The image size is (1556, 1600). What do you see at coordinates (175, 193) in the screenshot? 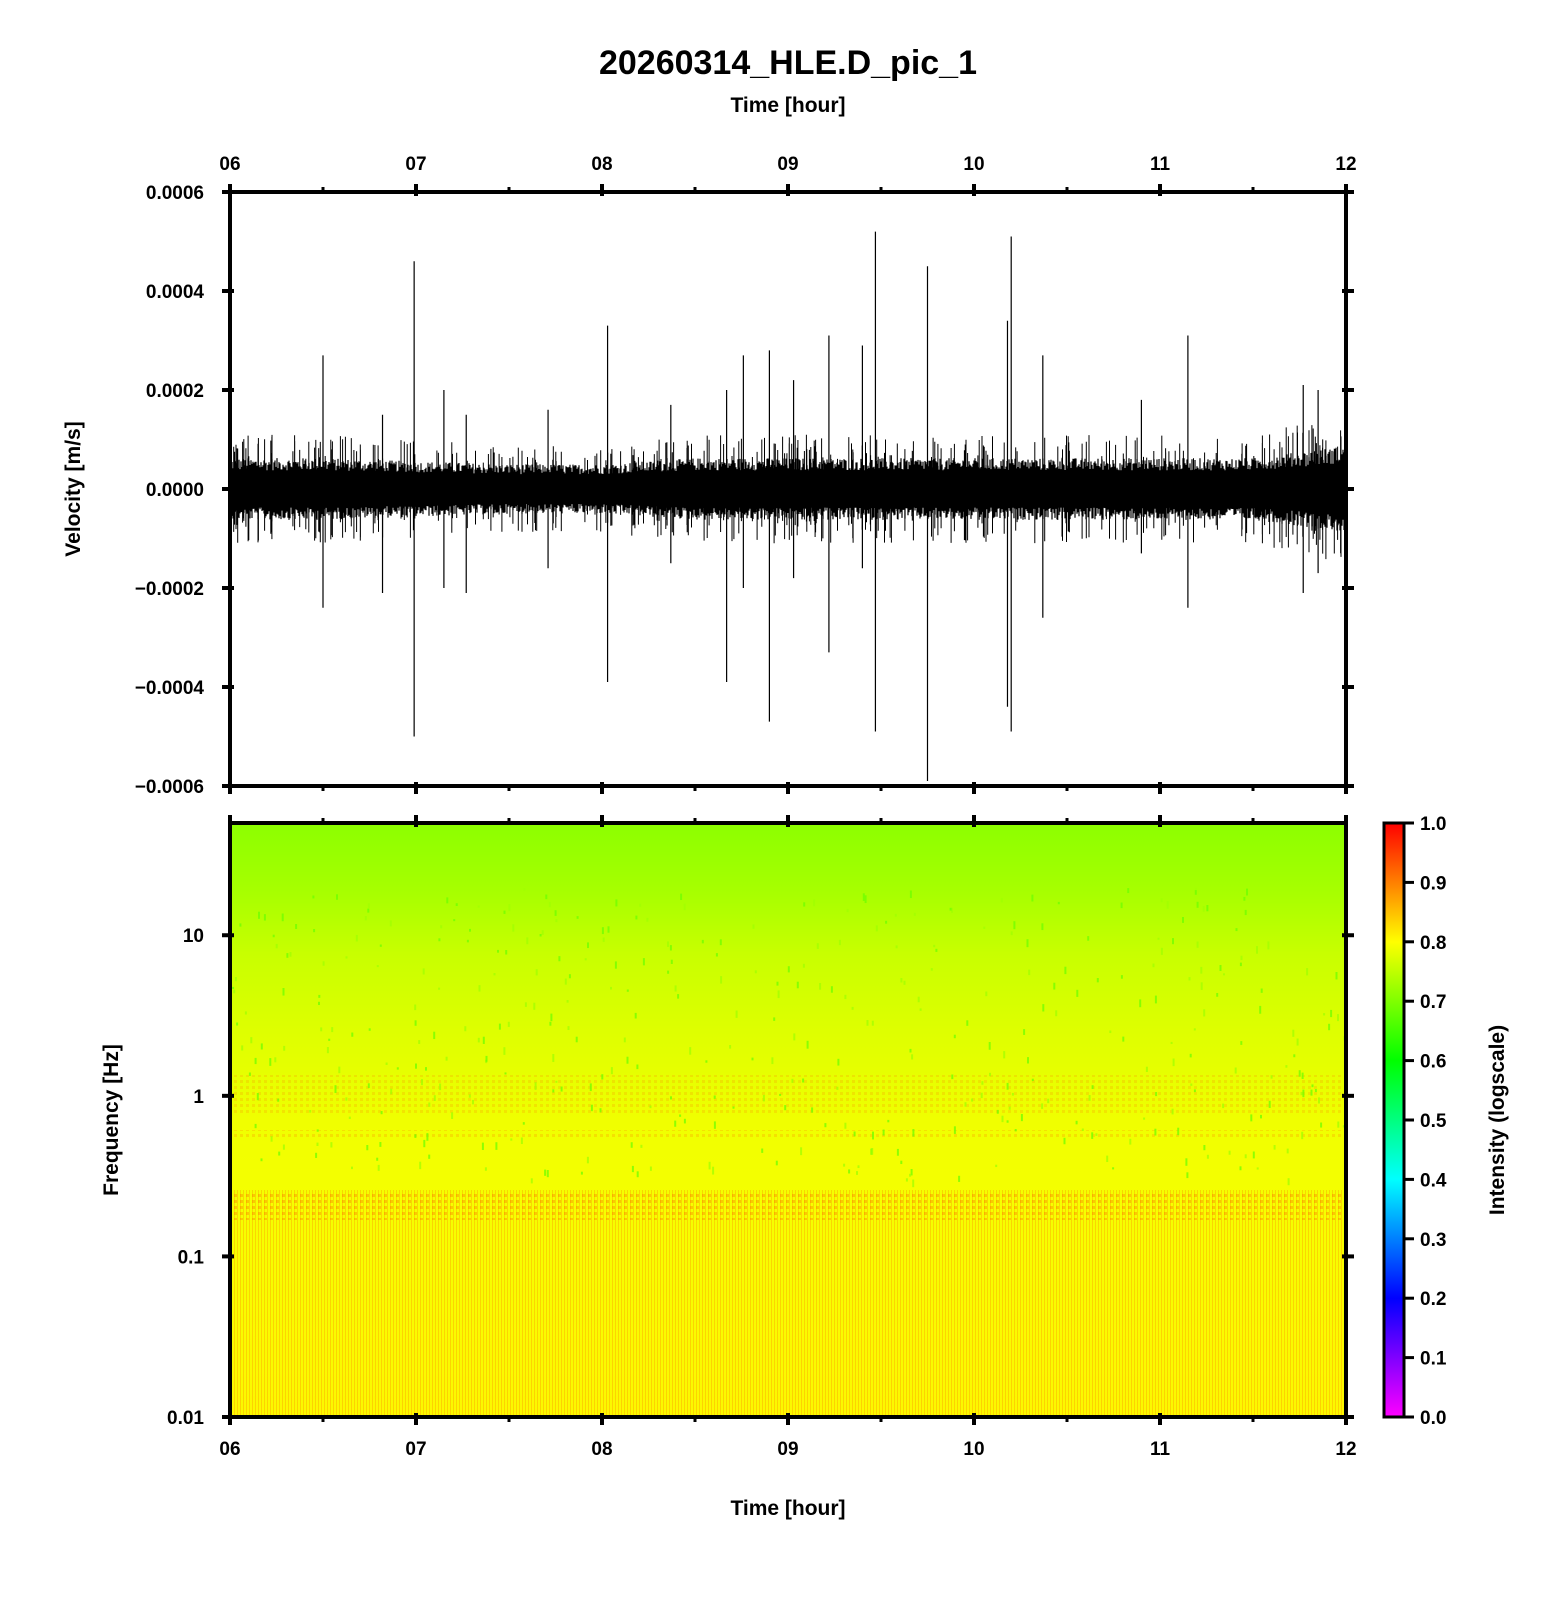
I see `waveform-y-tick-label: 0.0006` at bounding box center [175, 193].